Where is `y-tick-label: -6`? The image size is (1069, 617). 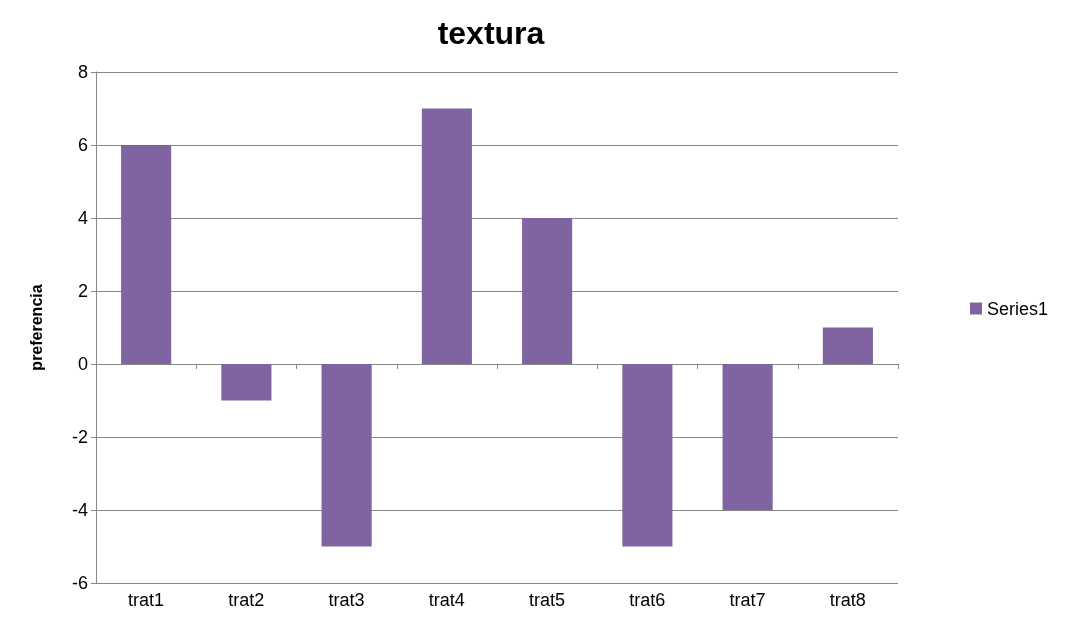 y-tick-label: -6 is located at coordinates (79, 583).